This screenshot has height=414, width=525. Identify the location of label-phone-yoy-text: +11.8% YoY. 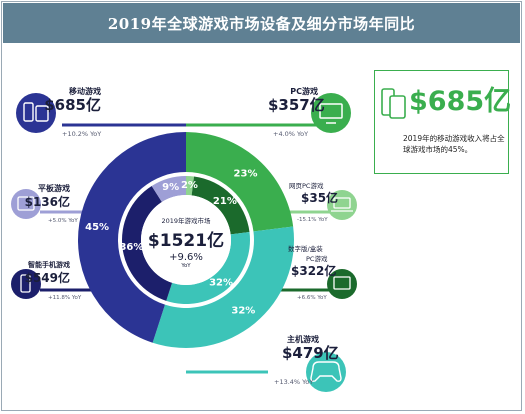
(65, 298).